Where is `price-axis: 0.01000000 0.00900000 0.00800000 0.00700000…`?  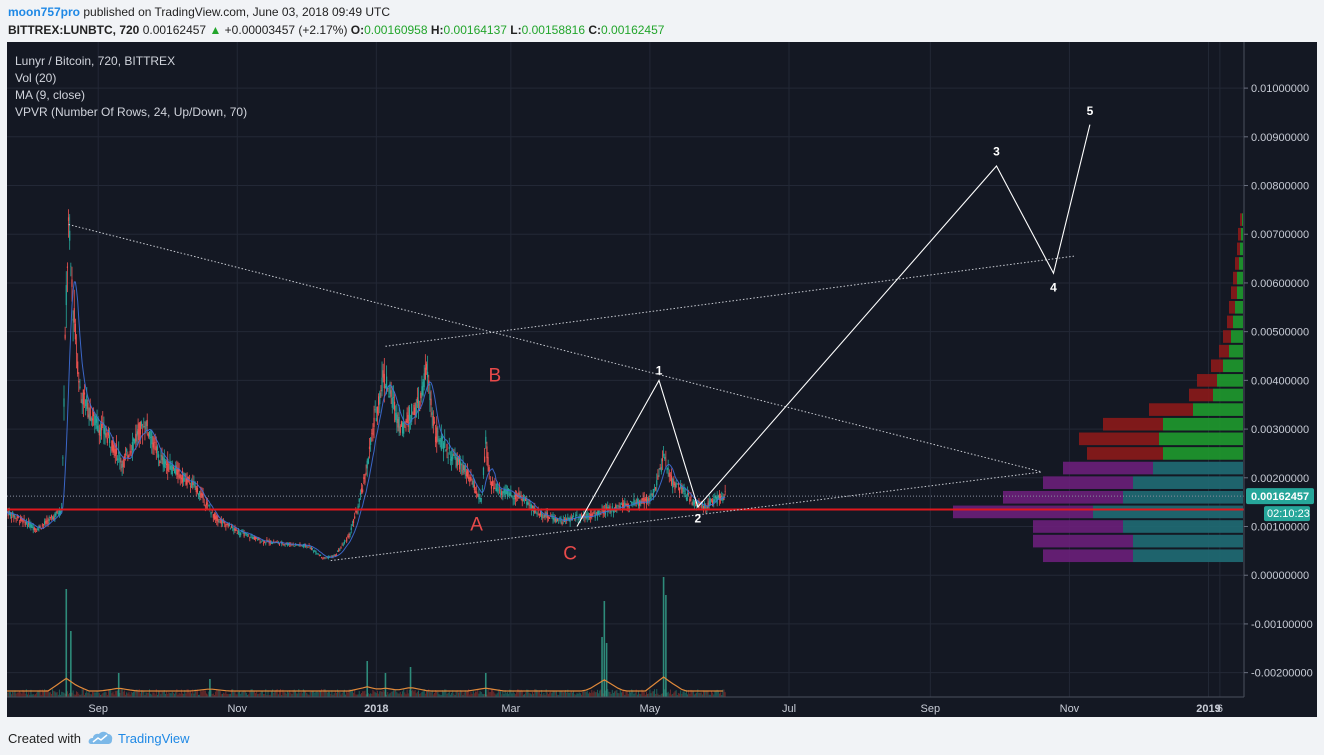 price-axis: 0.01000000 0.00900000 0.00800000 0.00700000… is located at coordinates (1280, 379).